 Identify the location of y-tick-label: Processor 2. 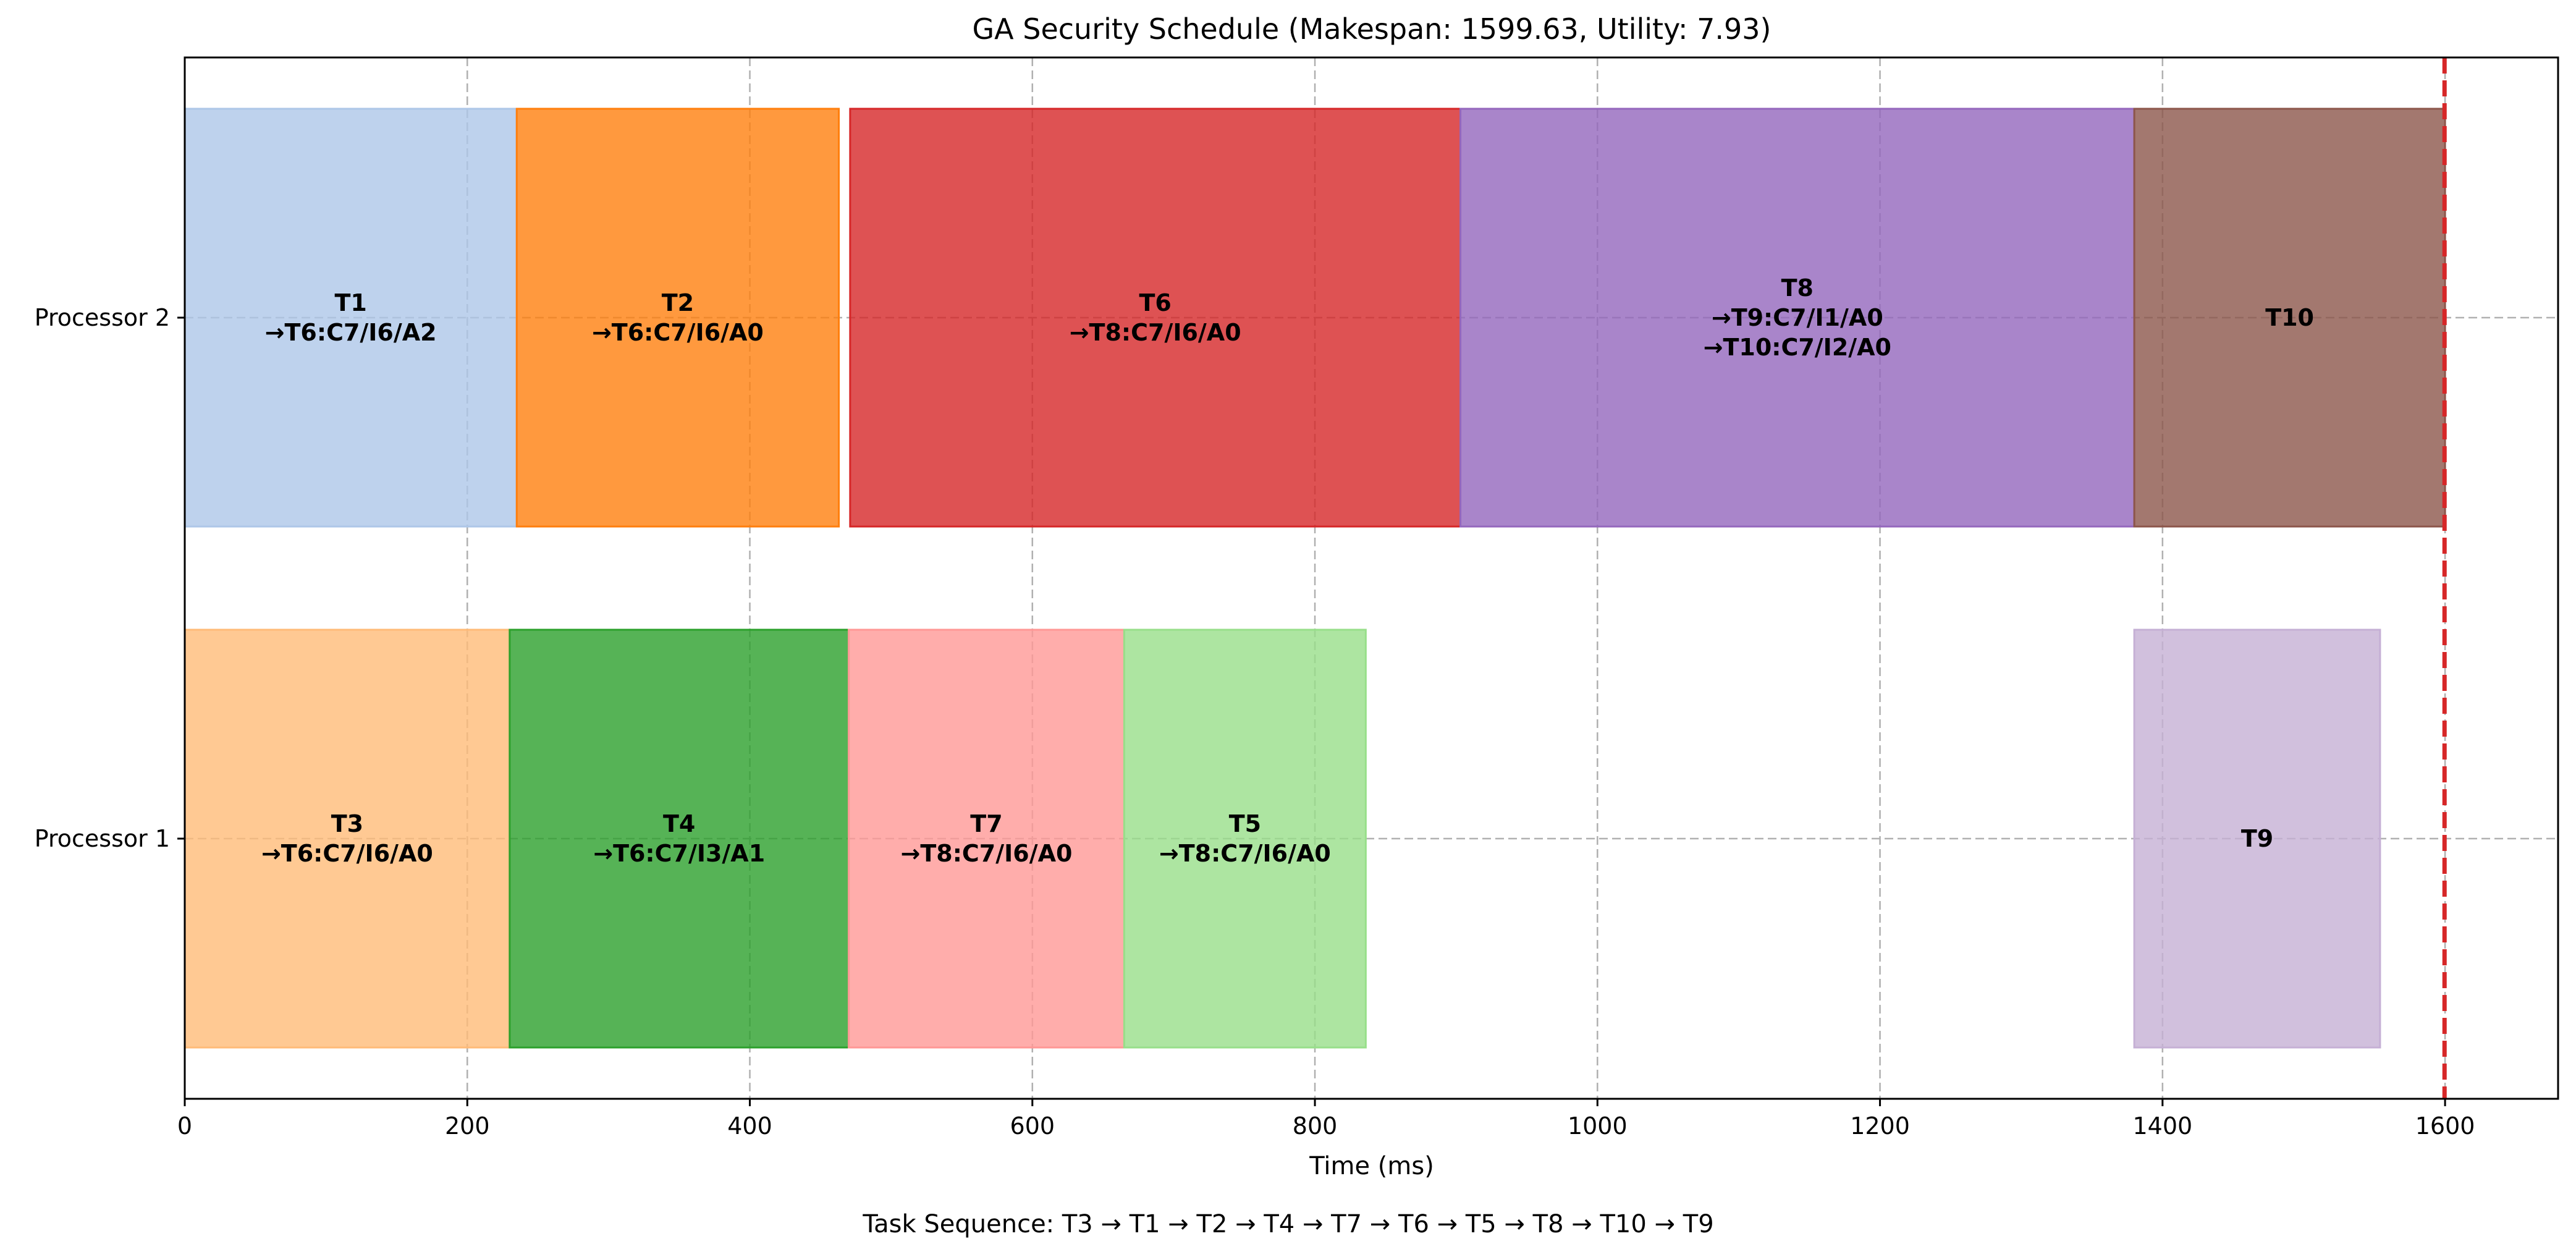
(102, 317).